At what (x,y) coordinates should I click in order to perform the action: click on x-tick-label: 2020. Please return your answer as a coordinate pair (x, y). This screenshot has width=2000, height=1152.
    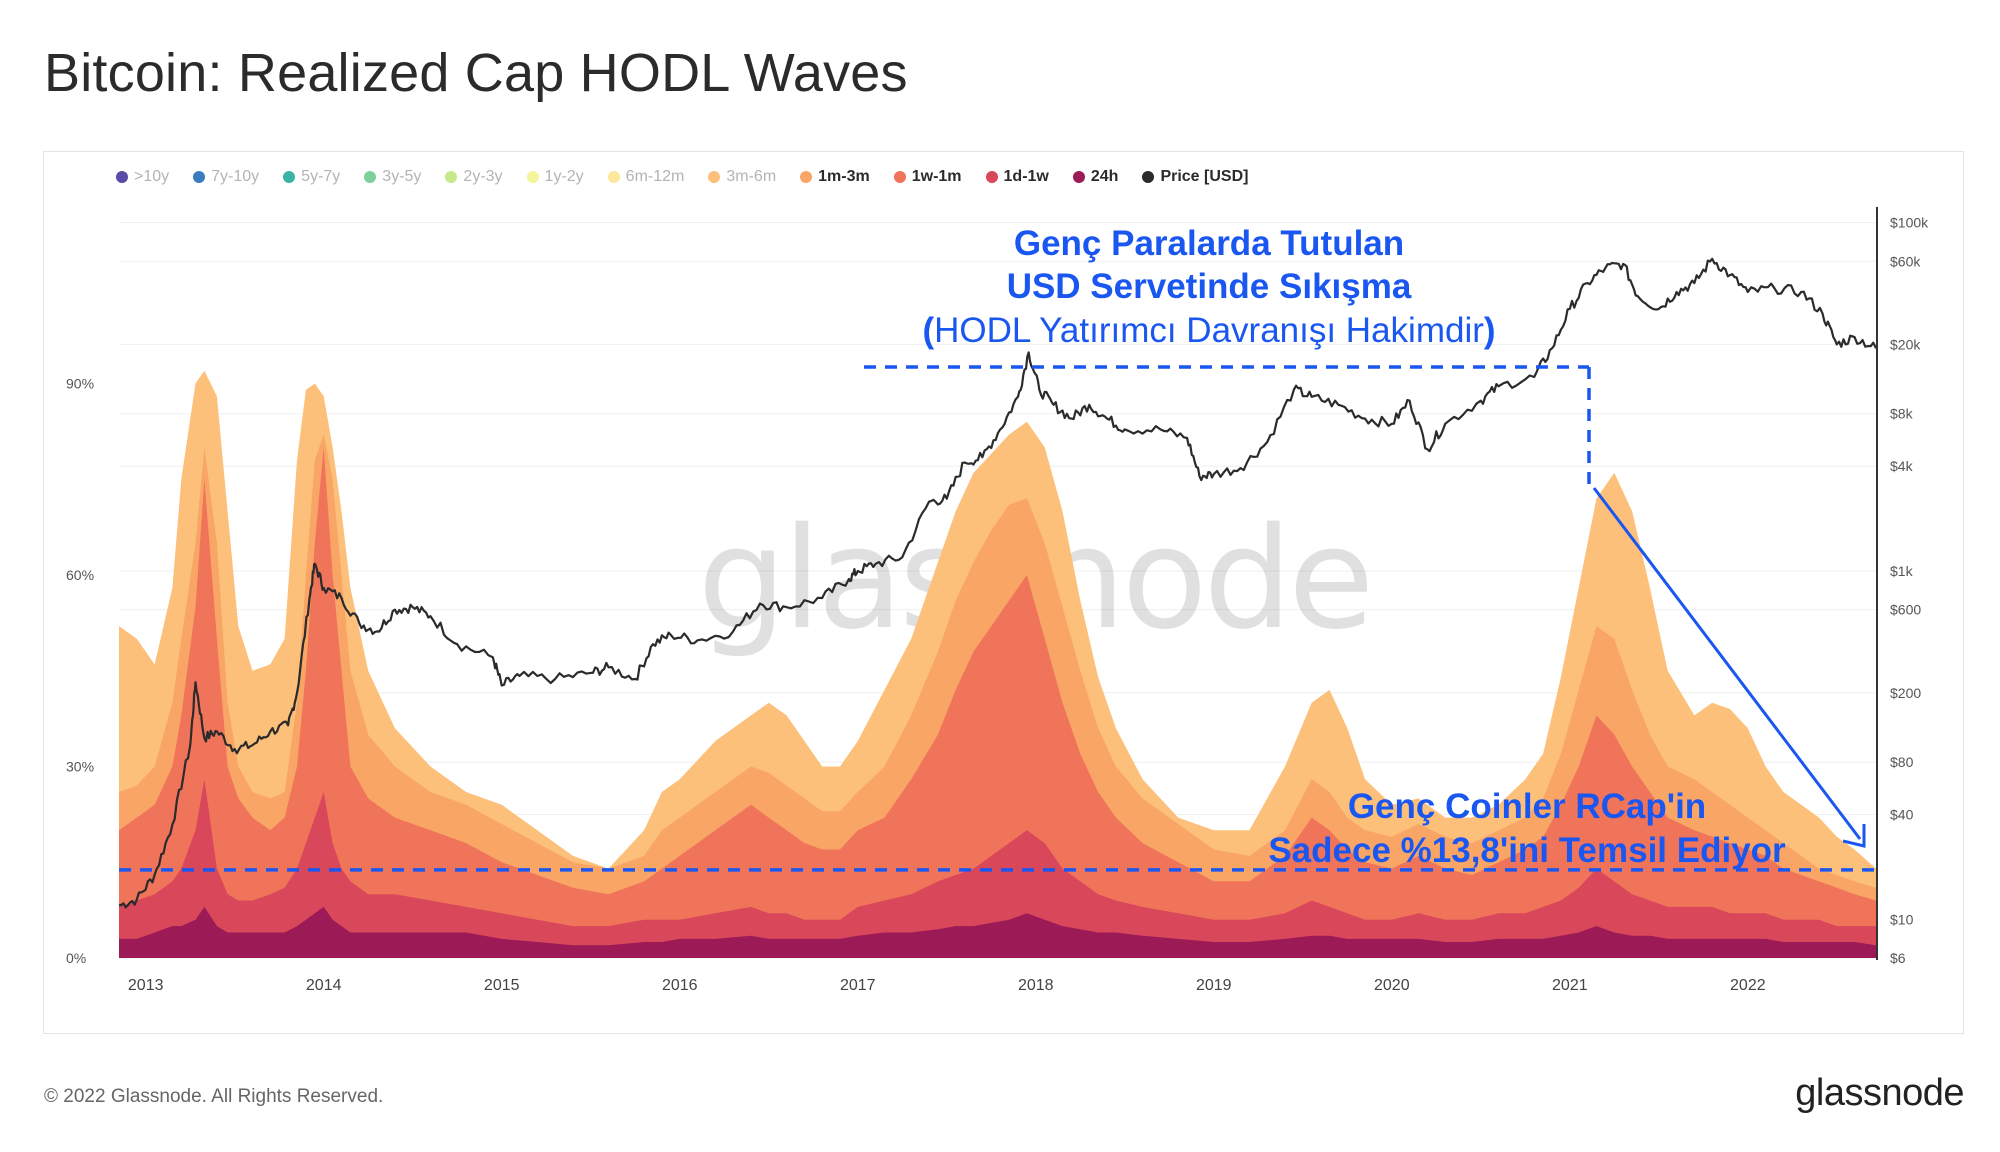
    Looking at the image, I should click on (1392, 985).